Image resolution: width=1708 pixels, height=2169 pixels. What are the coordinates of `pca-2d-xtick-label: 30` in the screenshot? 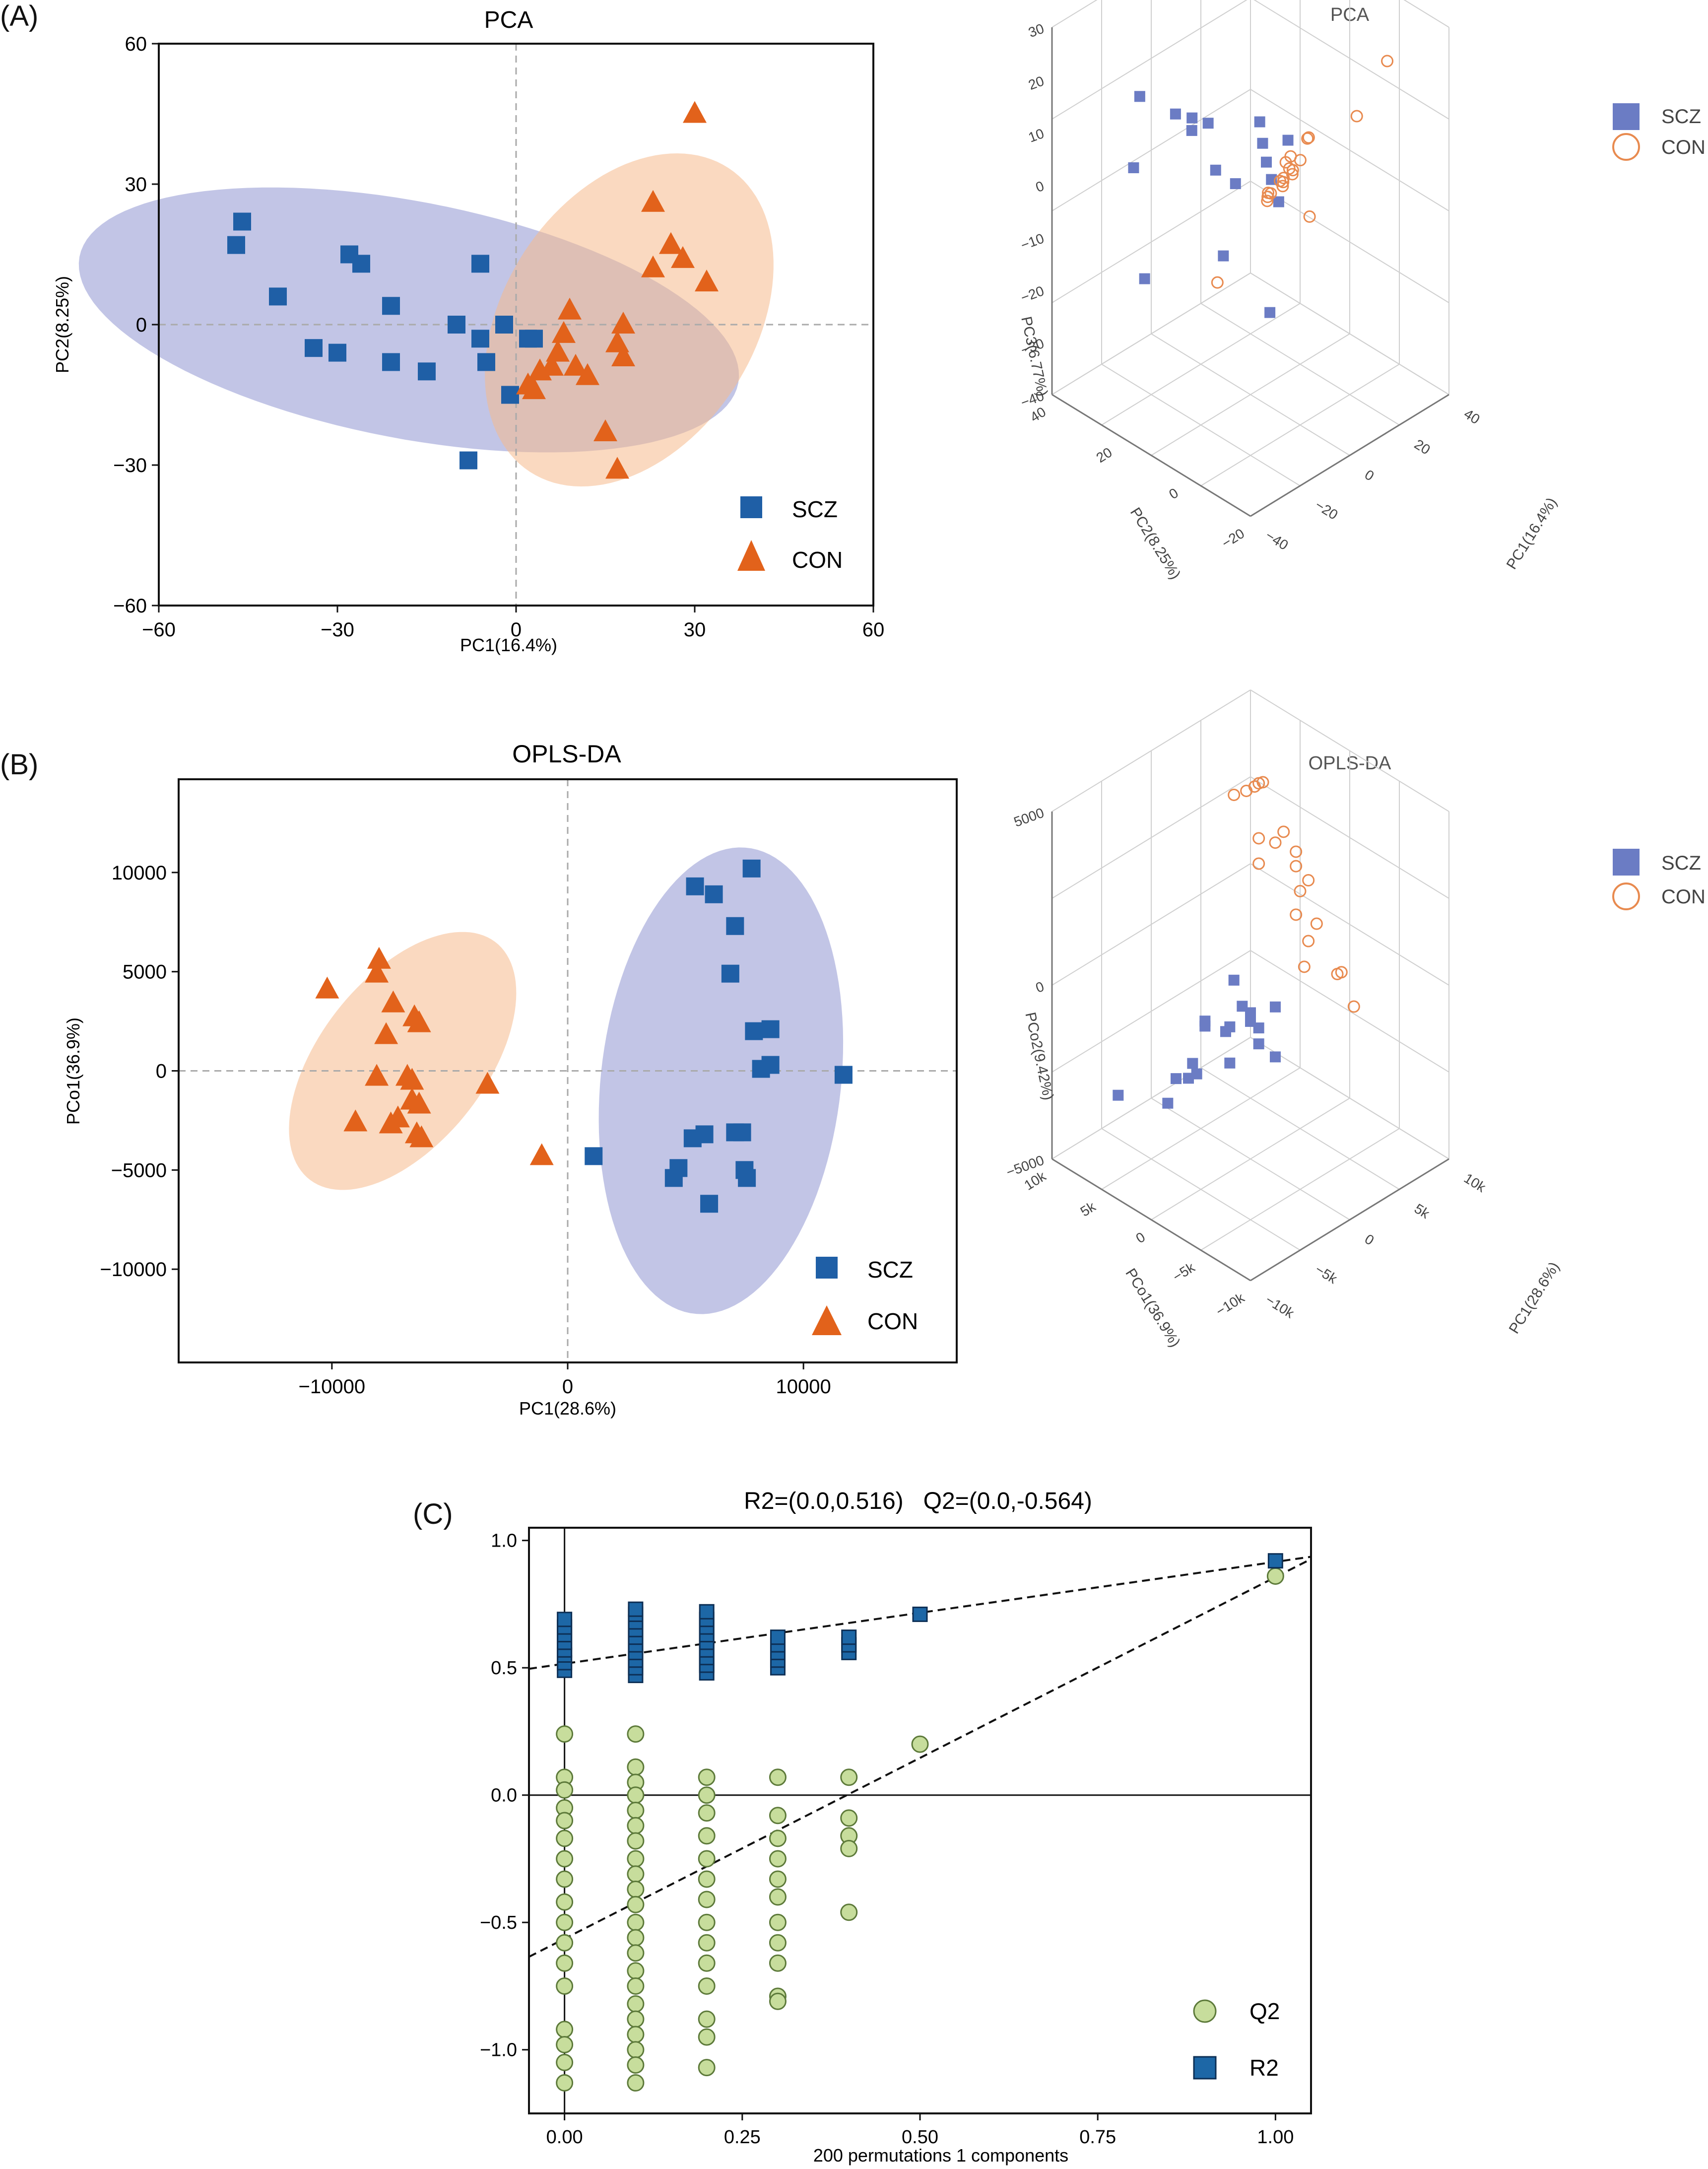 It's located at (695, 630).